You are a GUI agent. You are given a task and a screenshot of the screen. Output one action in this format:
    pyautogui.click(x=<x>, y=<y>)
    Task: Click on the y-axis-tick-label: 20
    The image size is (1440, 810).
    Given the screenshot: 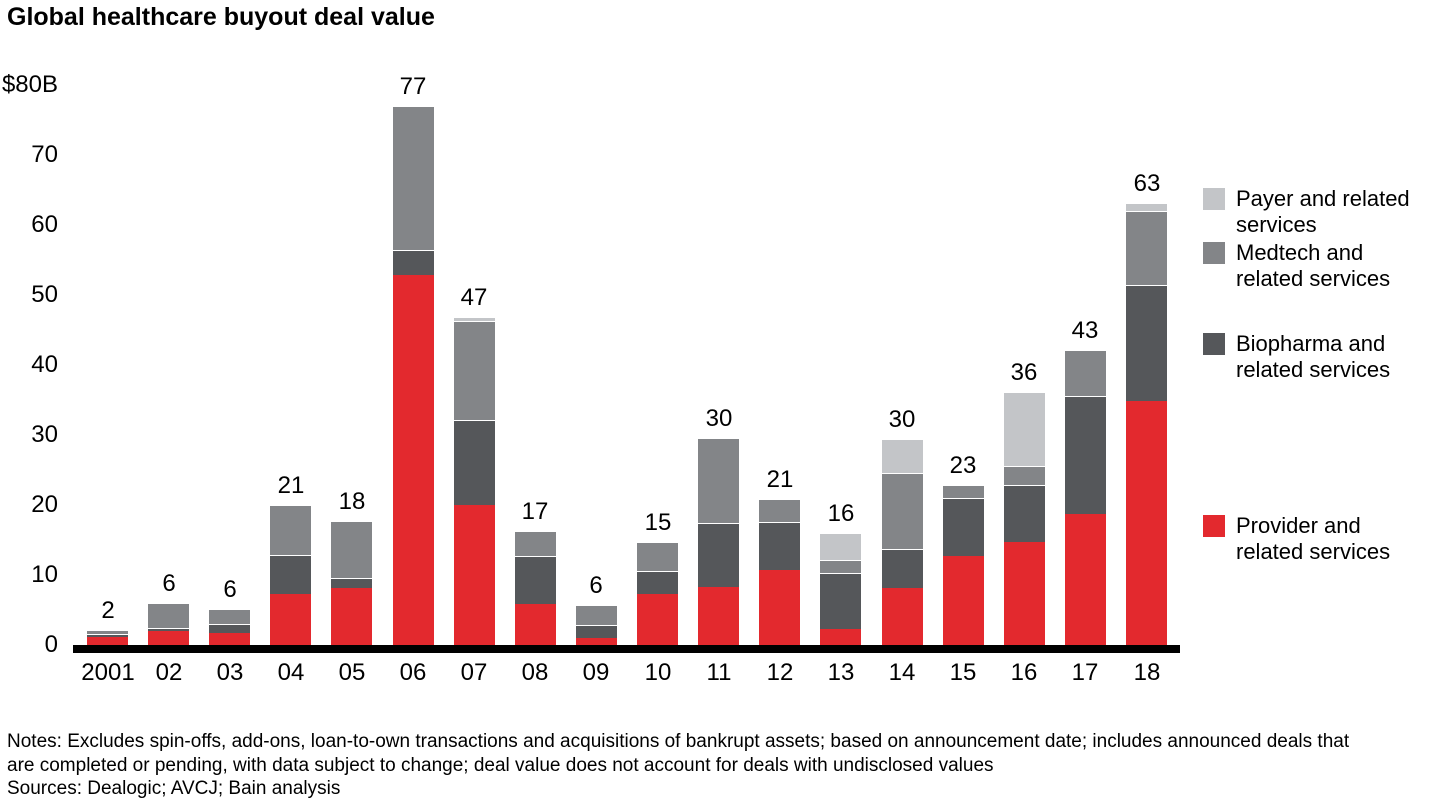 What is the action you would take?
    pyautogui.click(x=44, y=504)
    